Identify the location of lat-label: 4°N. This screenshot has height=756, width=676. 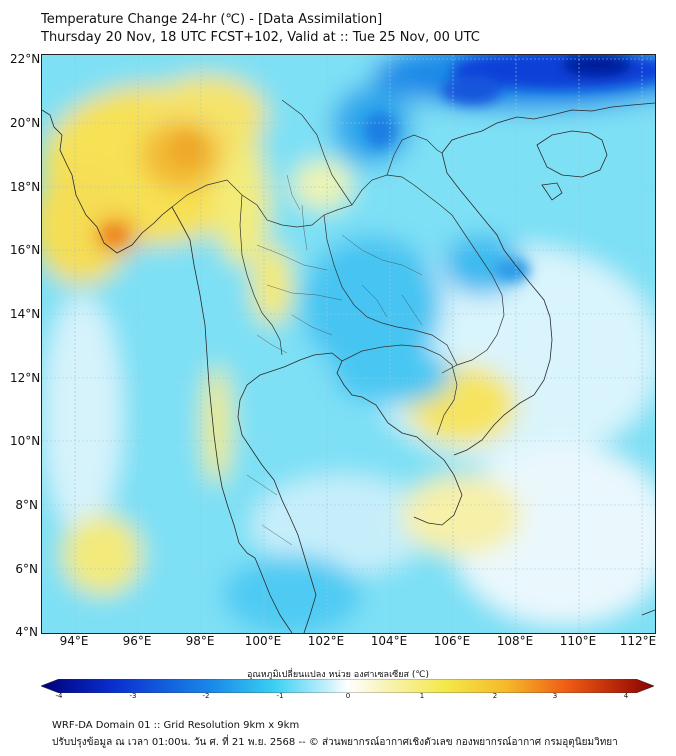
(26, 632).